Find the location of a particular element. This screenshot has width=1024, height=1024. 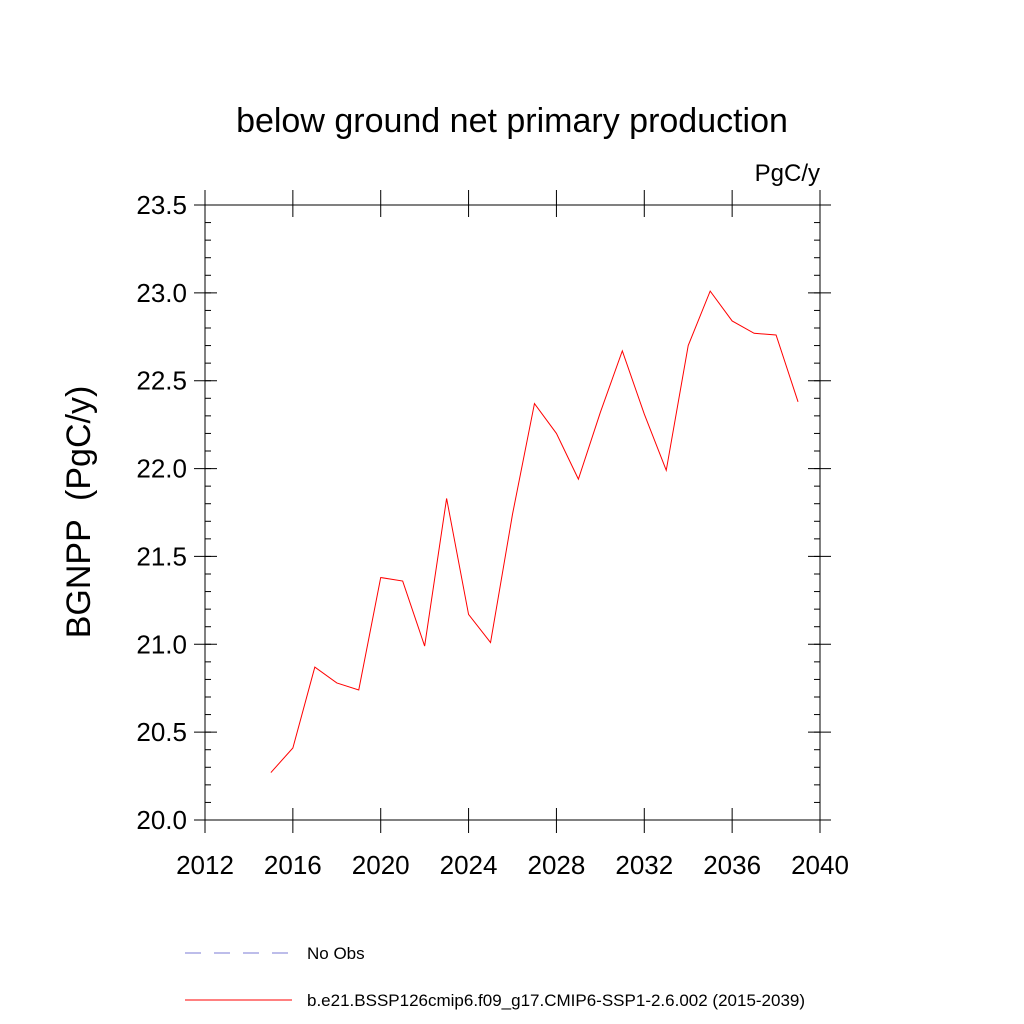

x-tick-labels: 2012 2016 2020 2024 2028 2032 2036 2040 is located at coordinates (512, 865).